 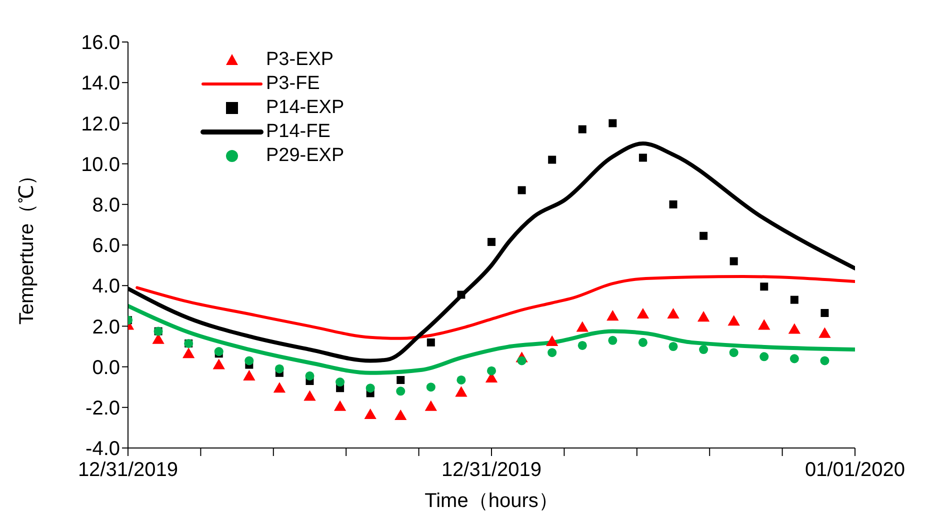 What do you see at coordinates (100, 43) in the screenshot?
I see `y-tick-label: 16.0` at bounding box center [100, 43].